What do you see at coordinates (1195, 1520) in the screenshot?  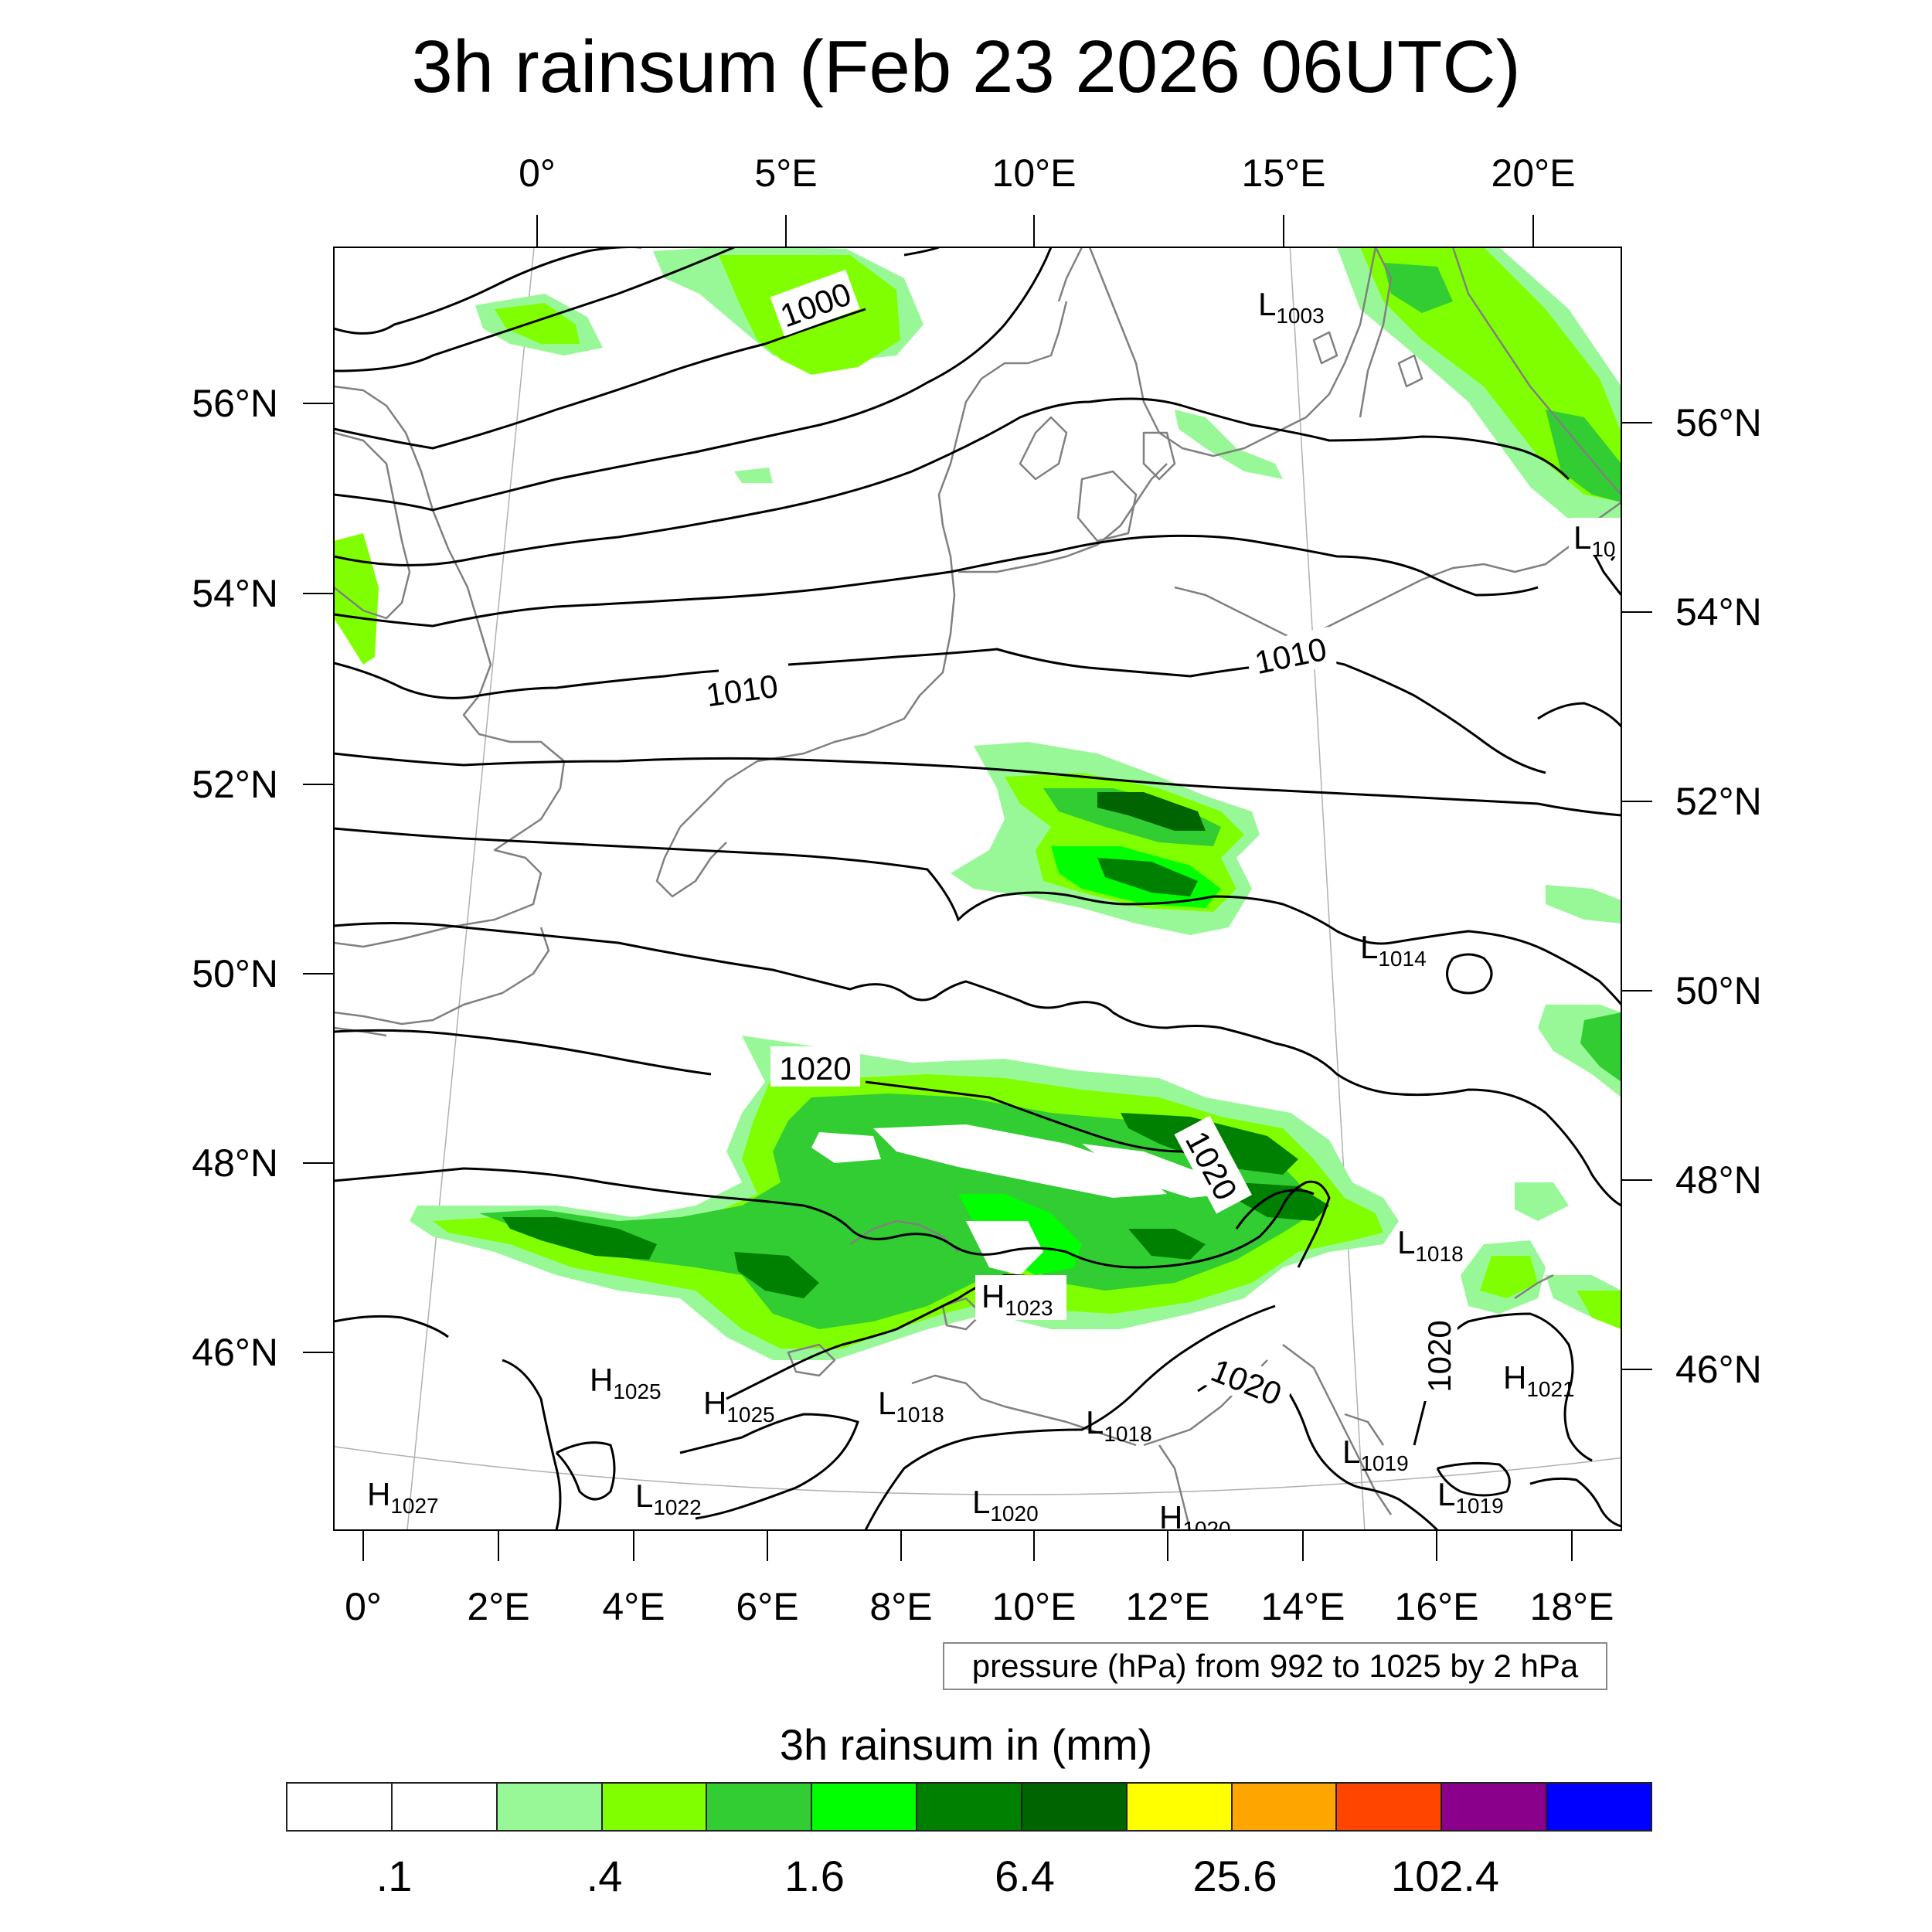 I see `pressure-center: H1020` at bounding box center [1195, 1520].